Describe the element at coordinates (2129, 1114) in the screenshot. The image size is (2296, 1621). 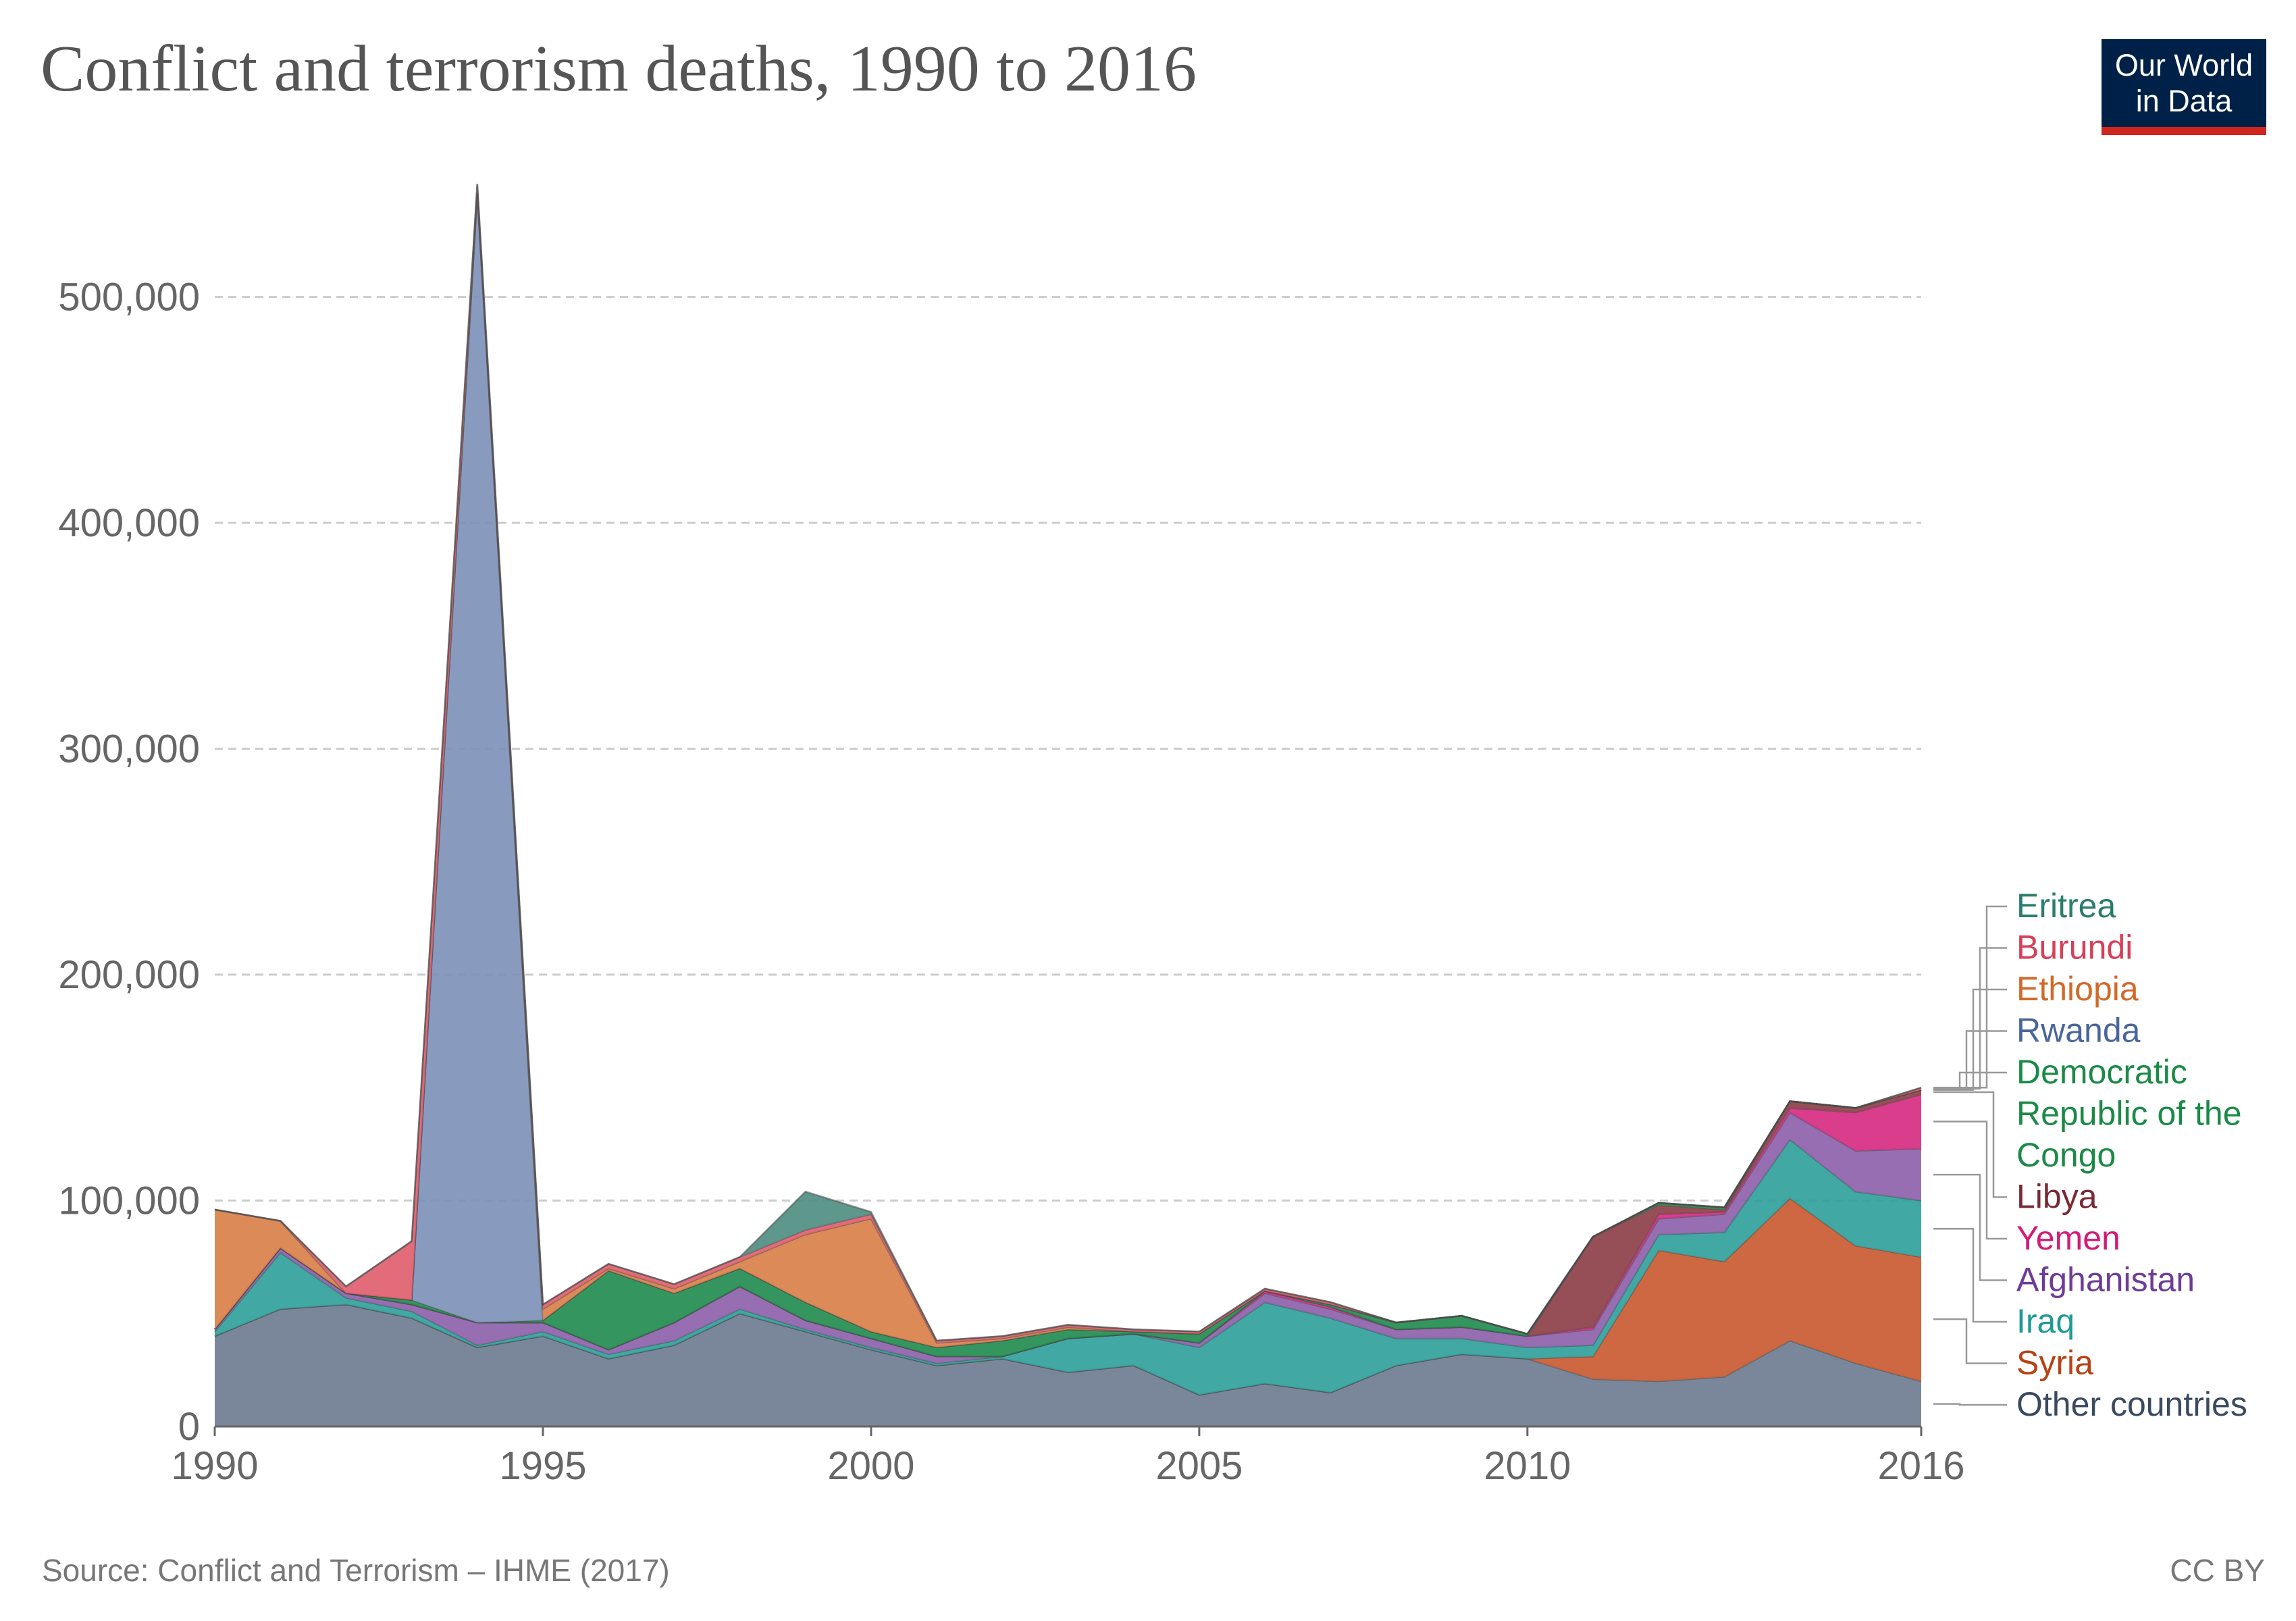
I see `legend-label-republic-of-the: Republic of the` at that location.